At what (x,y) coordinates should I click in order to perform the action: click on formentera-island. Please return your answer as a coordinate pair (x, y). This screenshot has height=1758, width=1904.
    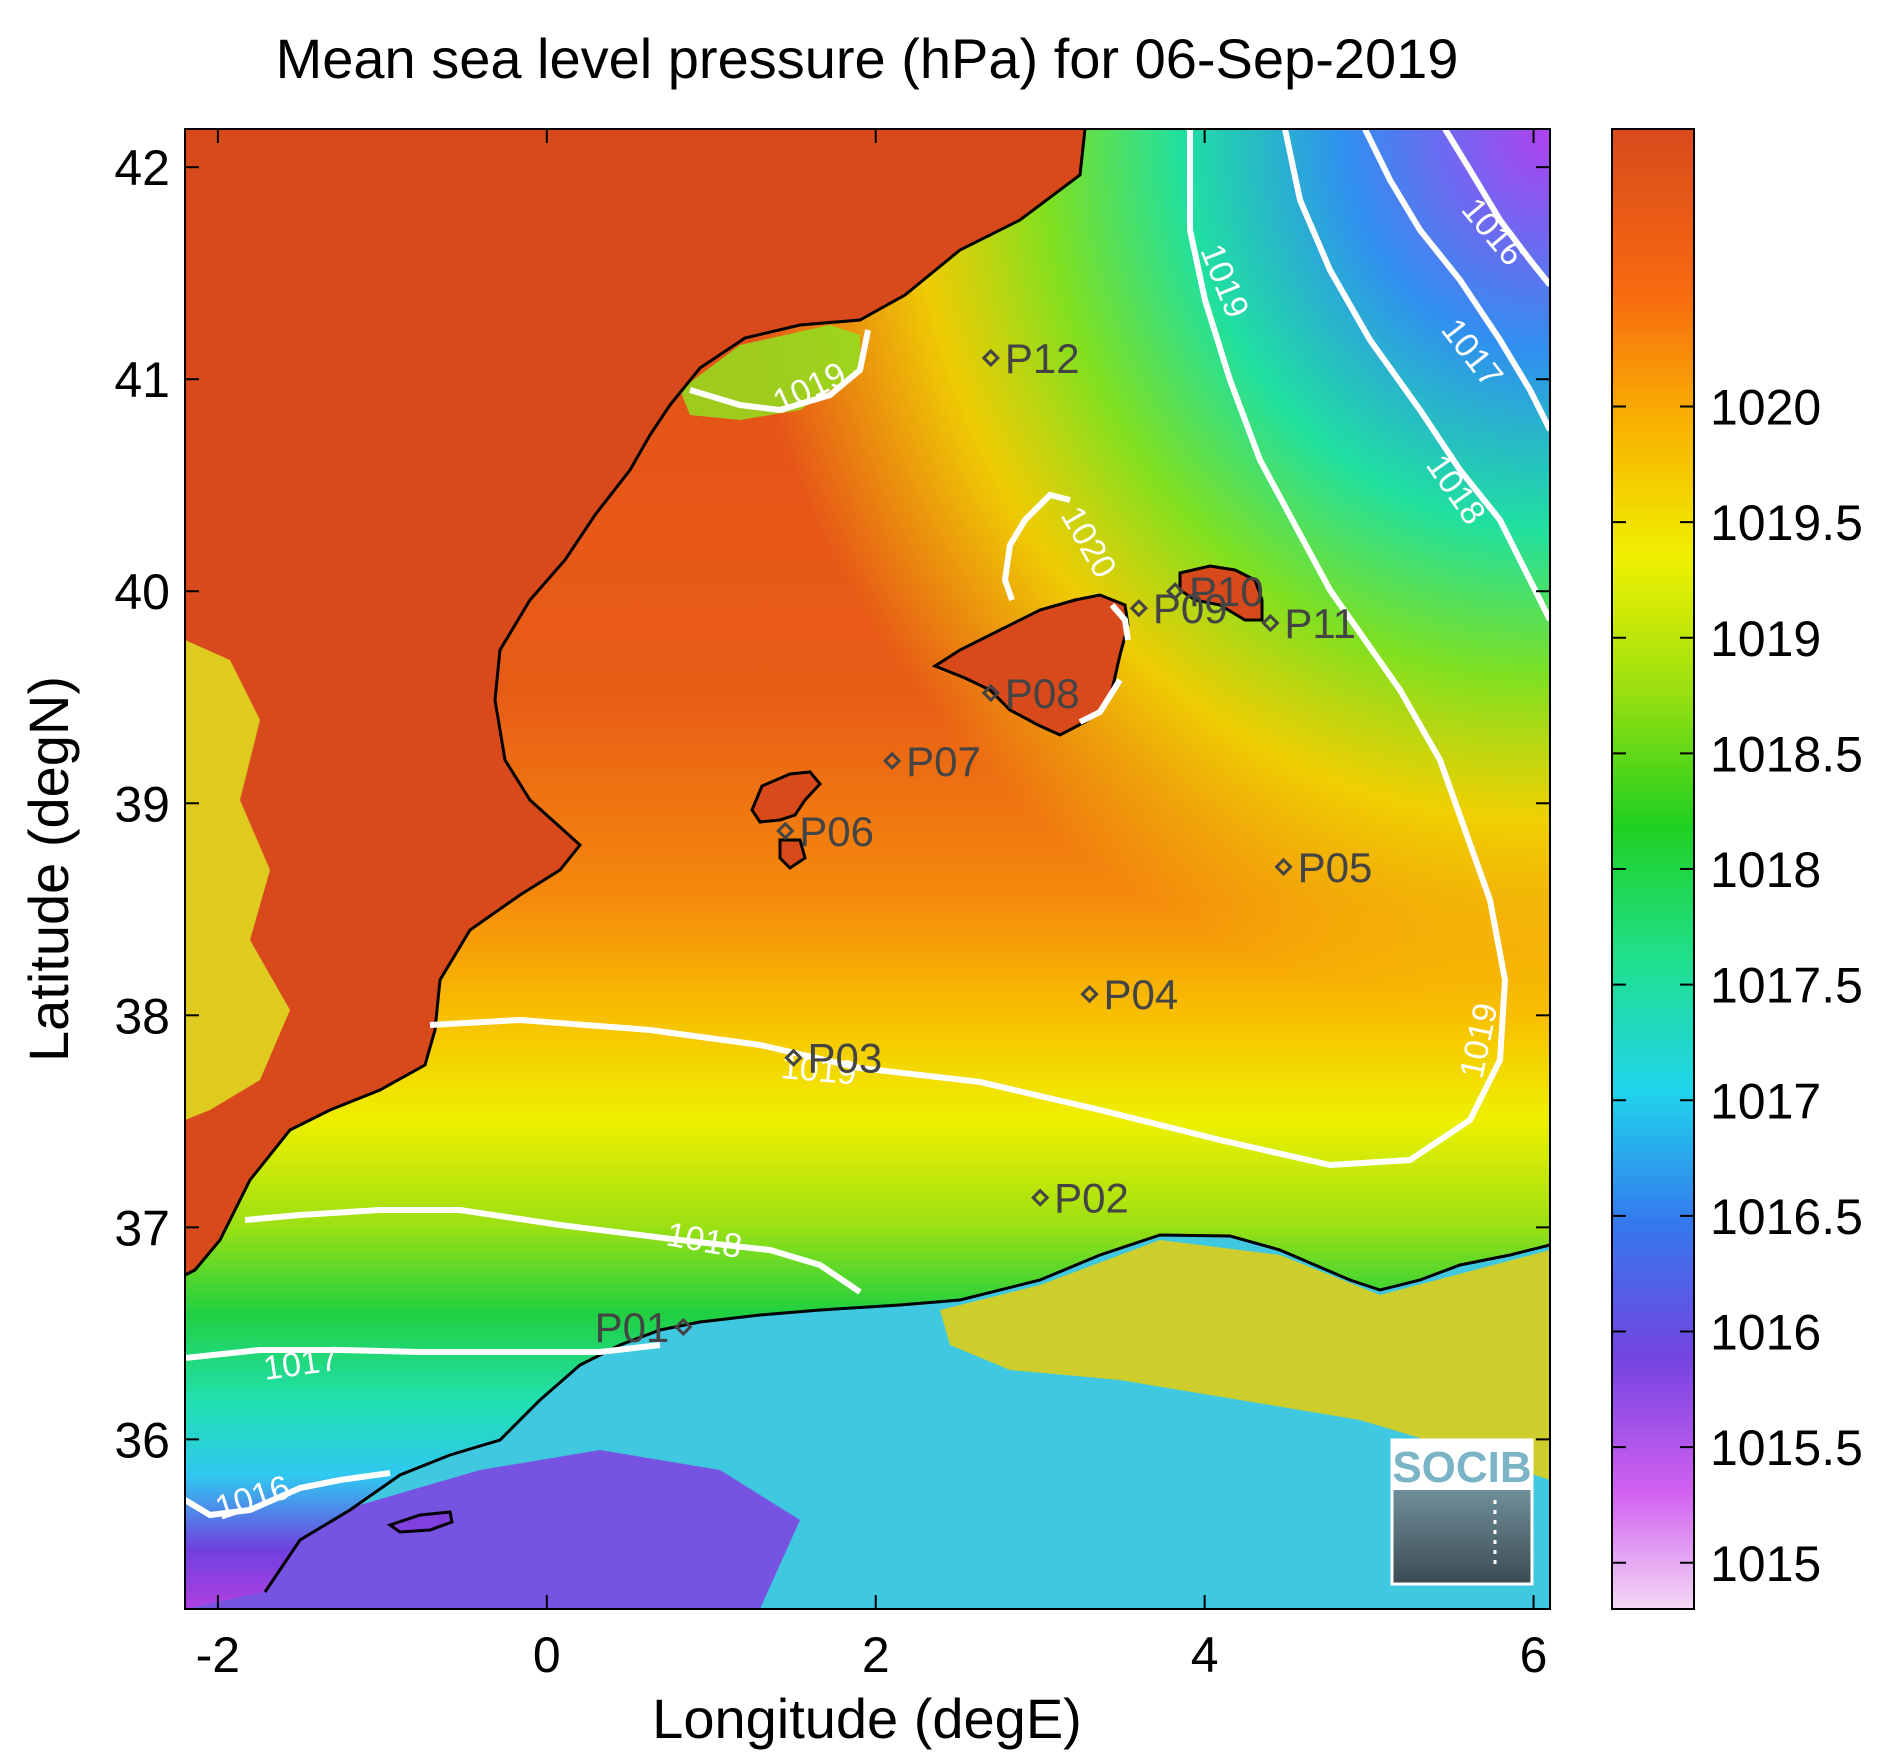
    Looking at the image, I should click on (792, 854).